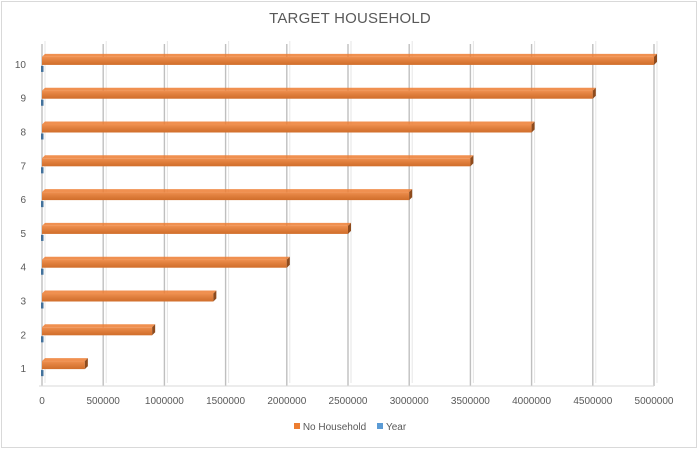 Image resolution: width=700 pixels, height=451 pixels. What do you see at coordinates (104, 401) in the screenshot?
I see `x-tick-label: 500000` at bounding box center [104, 401].